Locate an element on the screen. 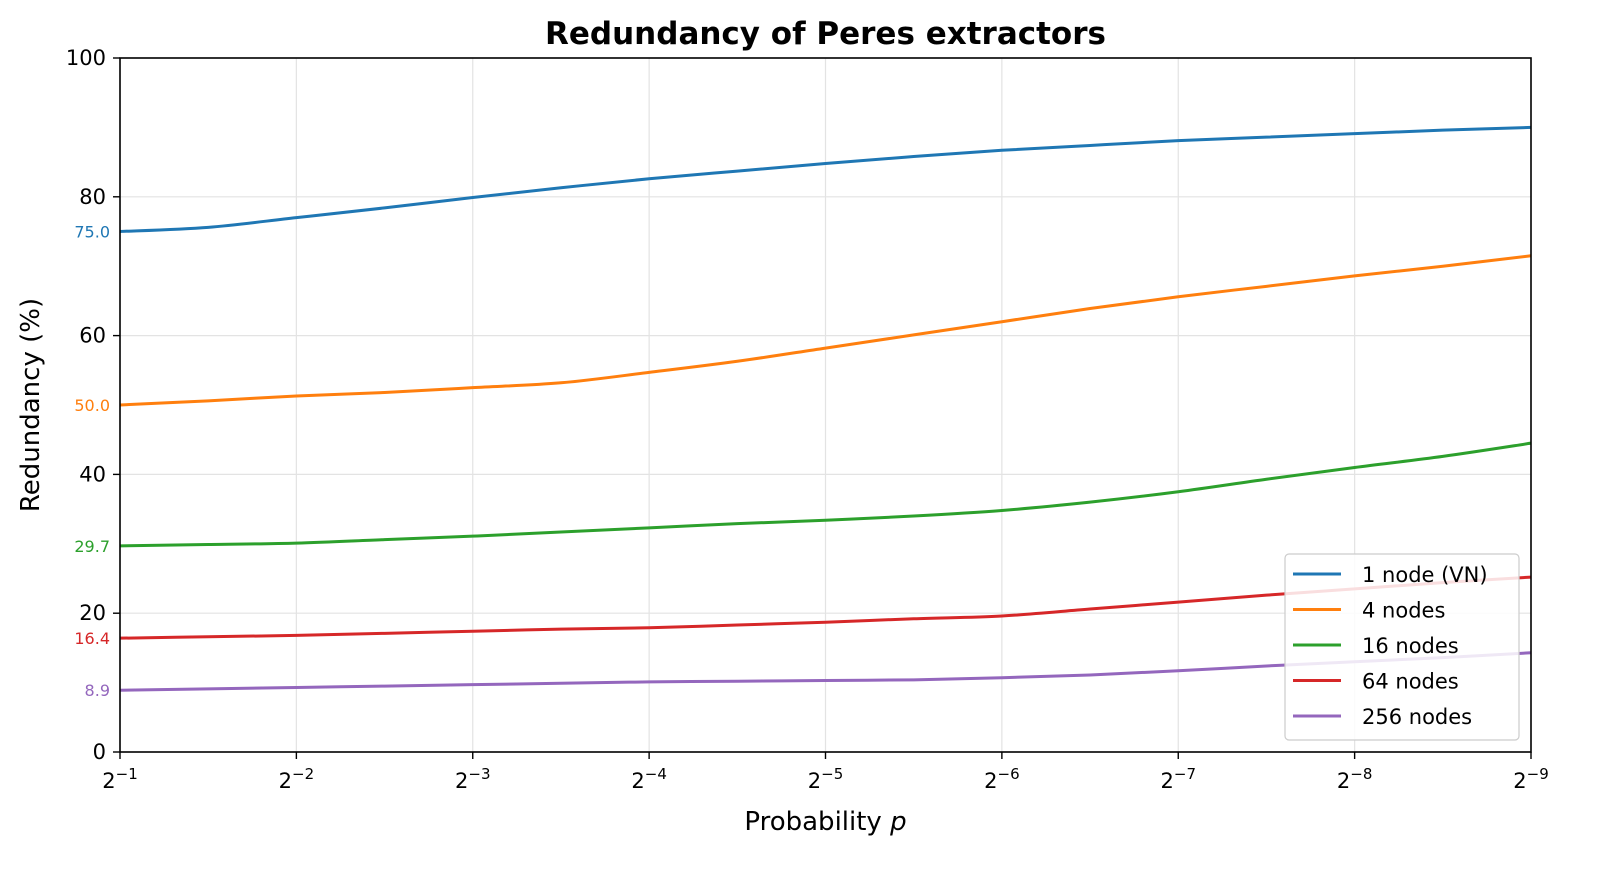  x-tick-label: 2−7 is located at coordinates (1179, 779).